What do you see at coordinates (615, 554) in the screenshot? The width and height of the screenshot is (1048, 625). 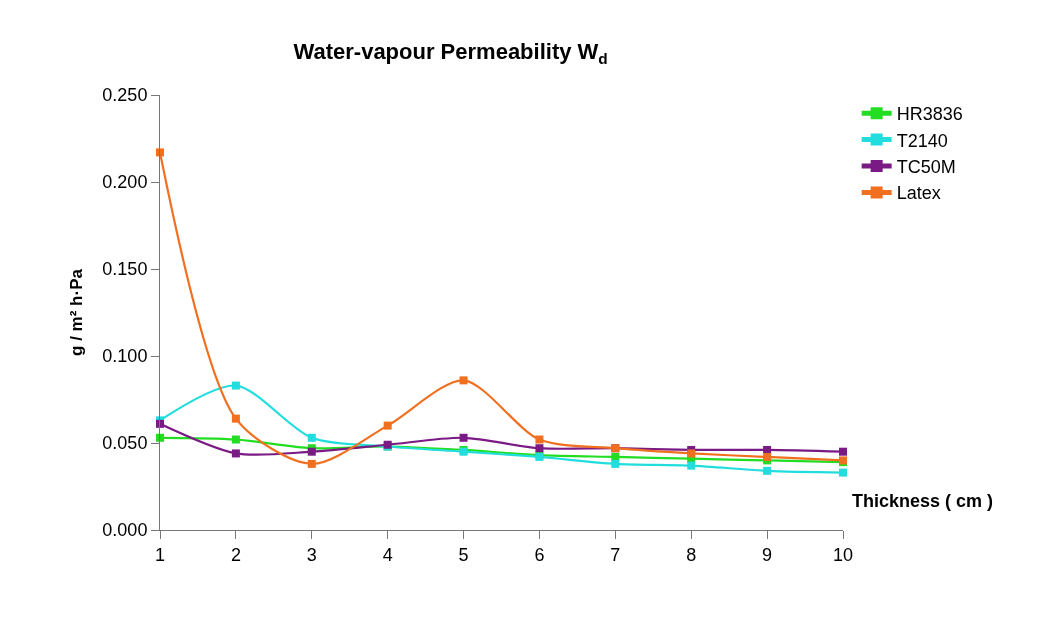 I see `x-tick-label: 7` at bounding box center [615, 554].